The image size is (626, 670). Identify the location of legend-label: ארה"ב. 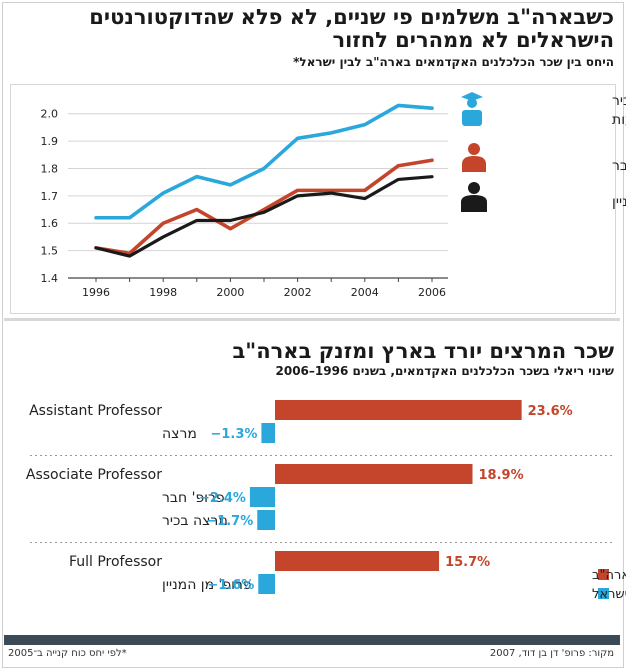
(609, 575).